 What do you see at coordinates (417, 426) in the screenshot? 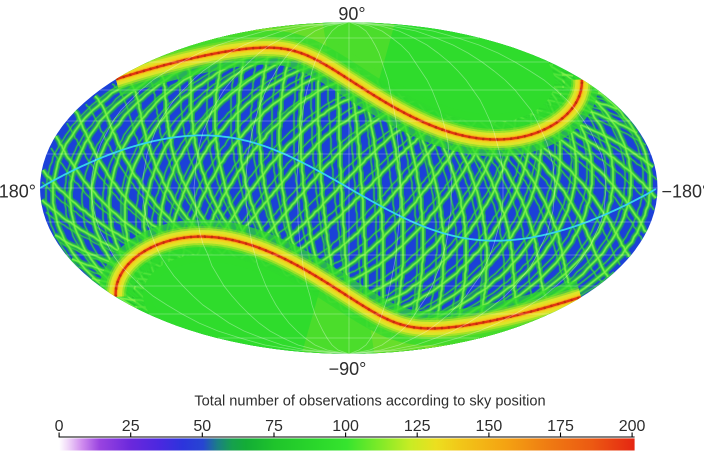
I see `svg-text: 125` at bounding box center [417, 426].